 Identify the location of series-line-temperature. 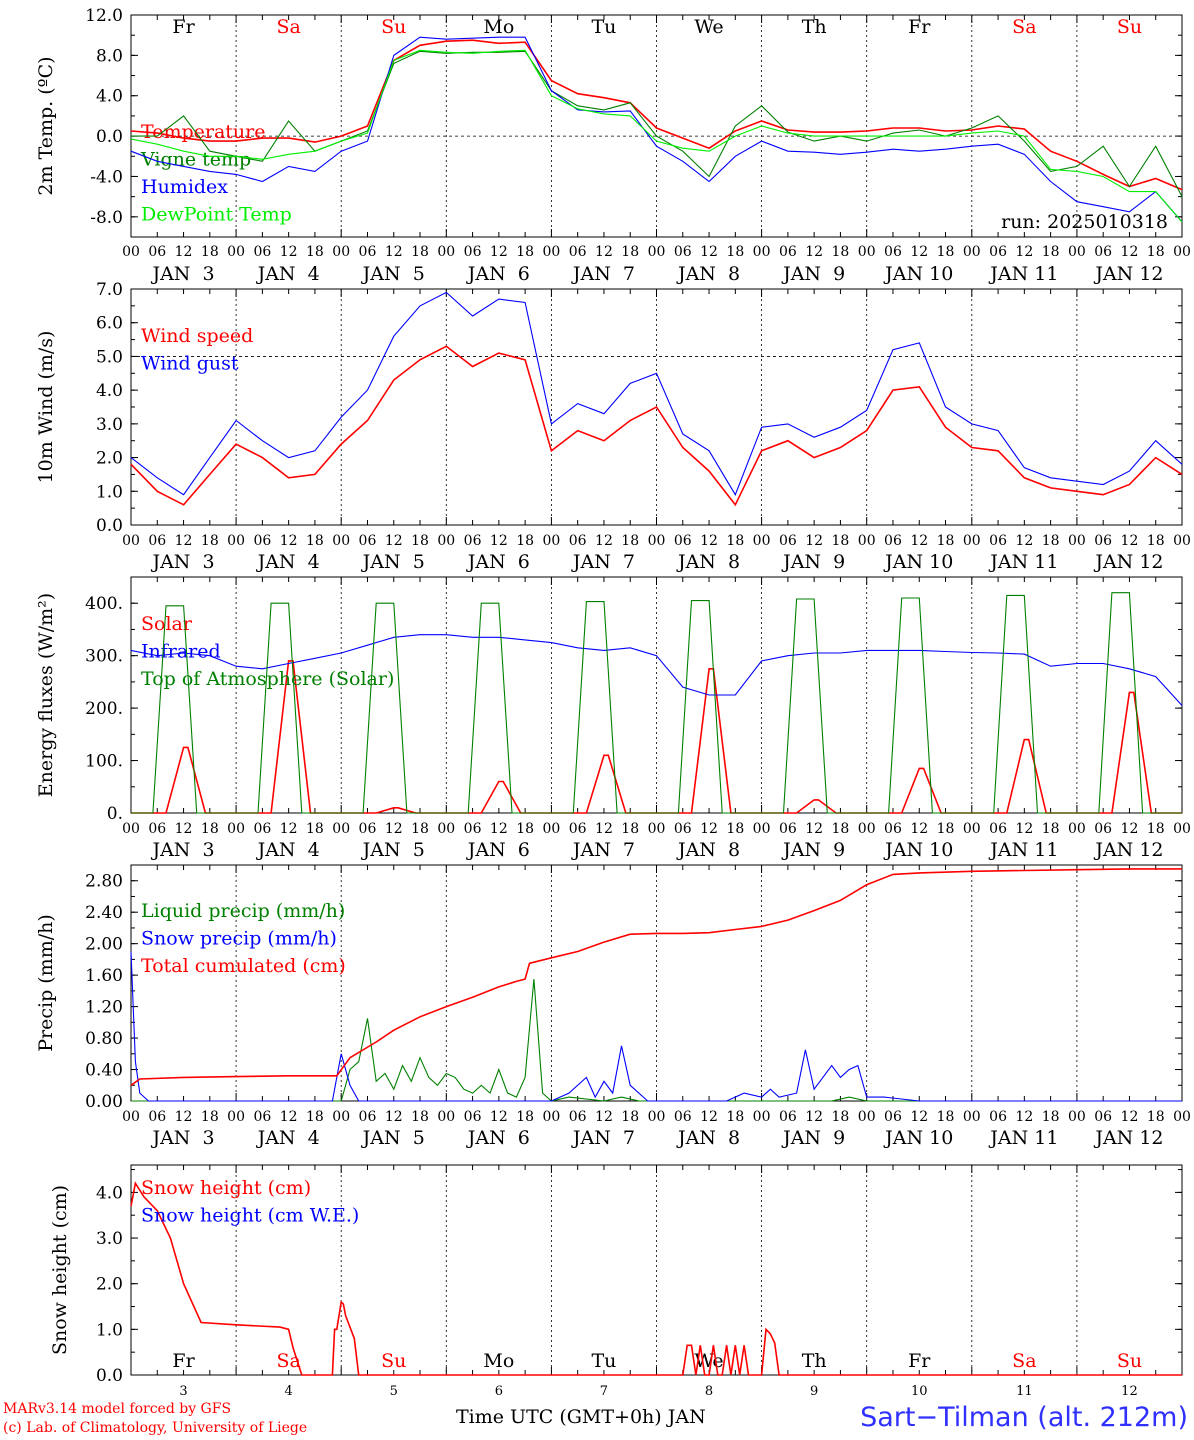
(656, 115).